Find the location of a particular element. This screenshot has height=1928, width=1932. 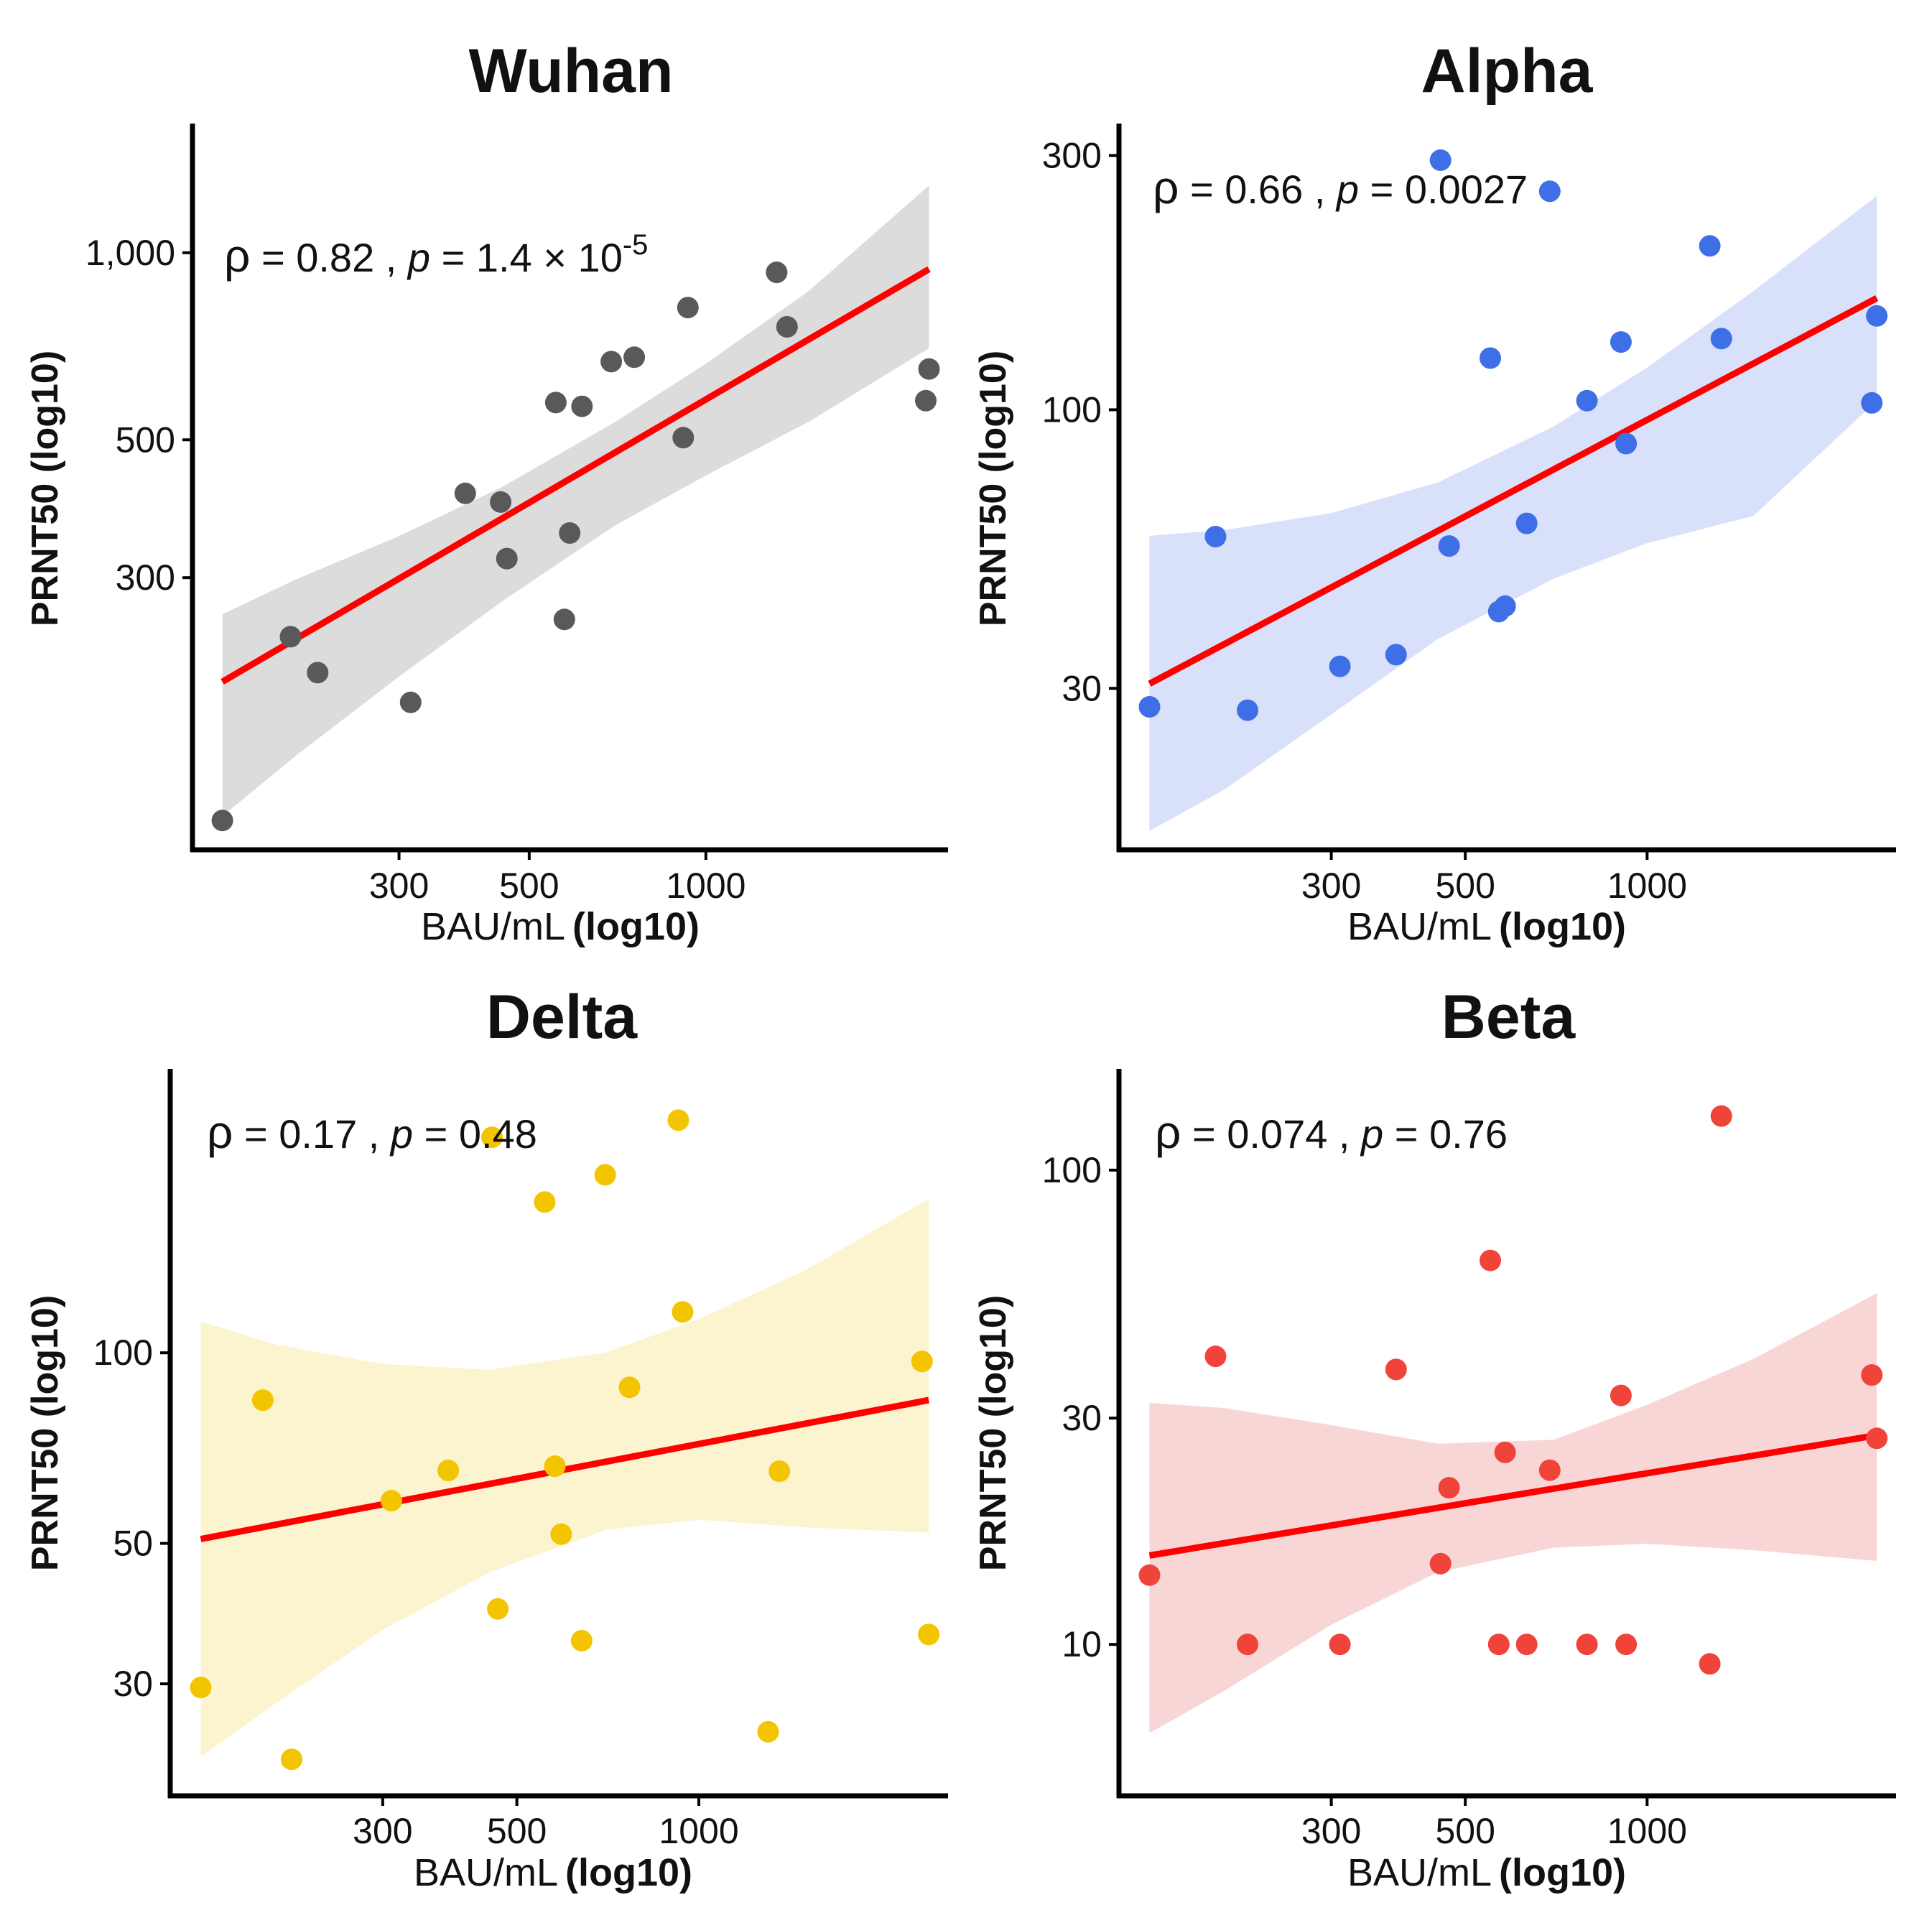

correlation-annotation: ρ = 0.82 , p = 1.4 × 10-5 is located at coordinates (436, 255).